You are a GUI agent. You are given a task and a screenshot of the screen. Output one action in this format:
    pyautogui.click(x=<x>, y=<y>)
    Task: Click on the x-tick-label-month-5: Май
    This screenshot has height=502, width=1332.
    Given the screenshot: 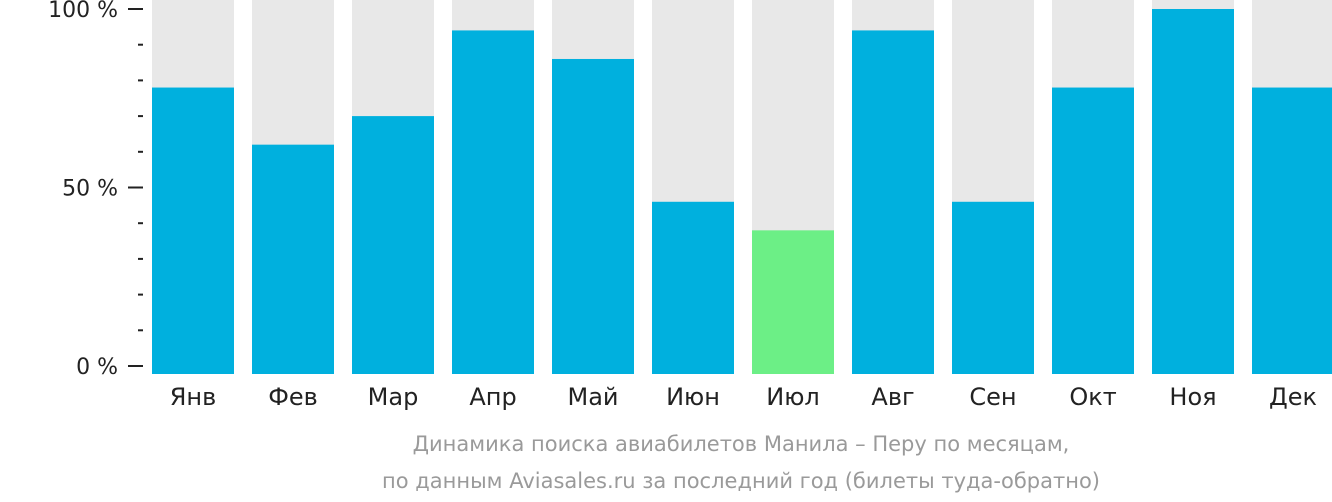 What is the action you would take?
    pyautogui.click(x=592, y=397)
    